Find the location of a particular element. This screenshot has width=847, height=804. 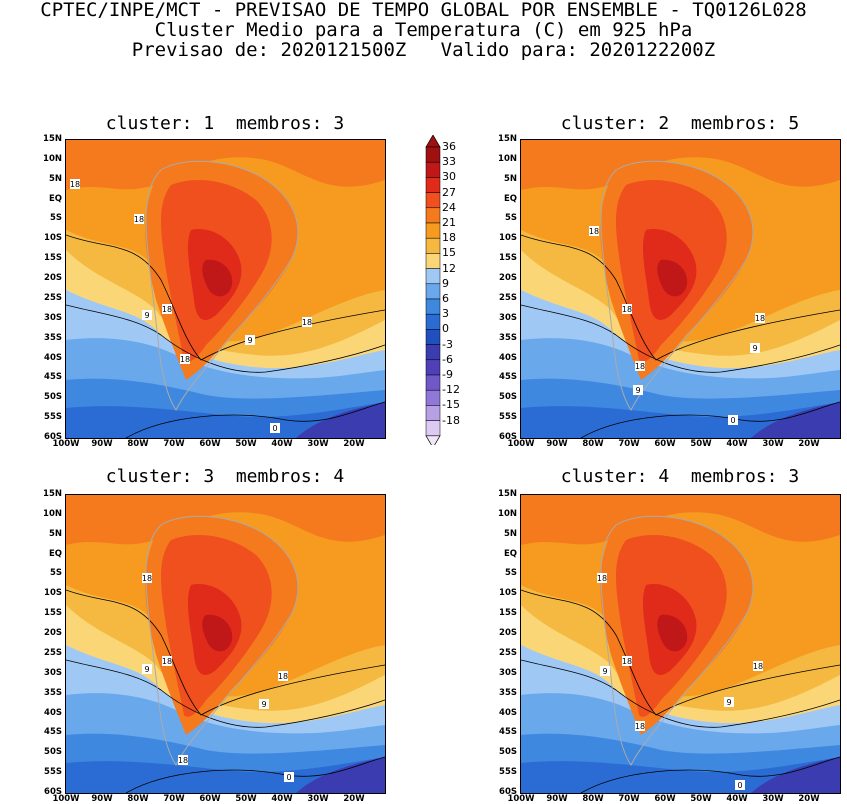

colorbar-label: -12 is located at coordinates (451, 390).